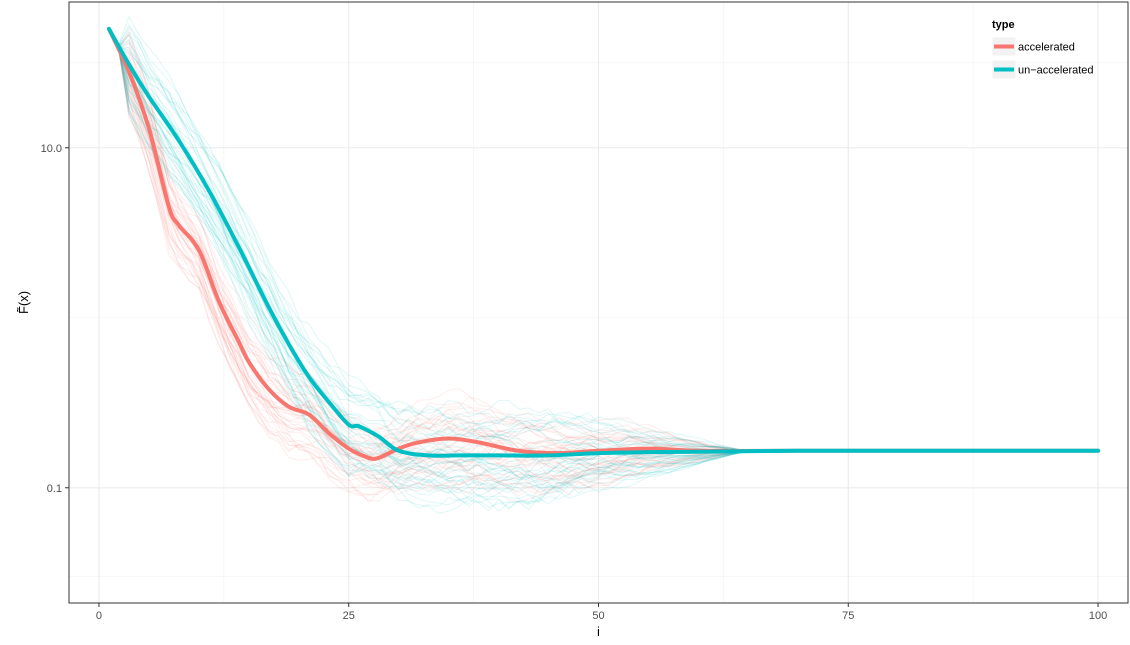 This screenshot has width=1130, height=645. Describe the element at coordinates (54, 489) in the screenshot. I see `y-tick-label: 0.1` at that location.